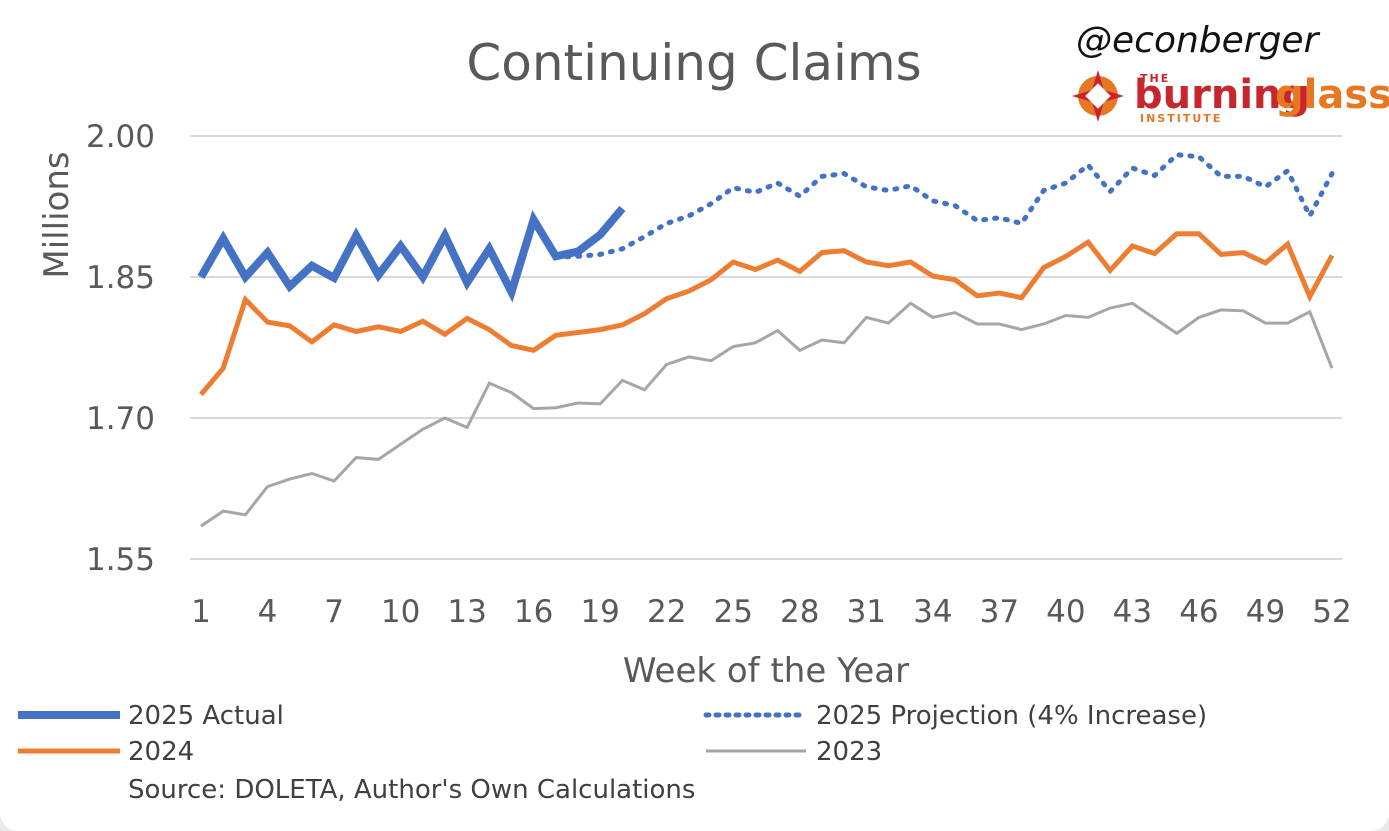  I want to click on x-axis-ticks: 1 4 7 10 13 16 19 22 25 28 31 34 37 40 43 46 49 52, so click(771, 612).